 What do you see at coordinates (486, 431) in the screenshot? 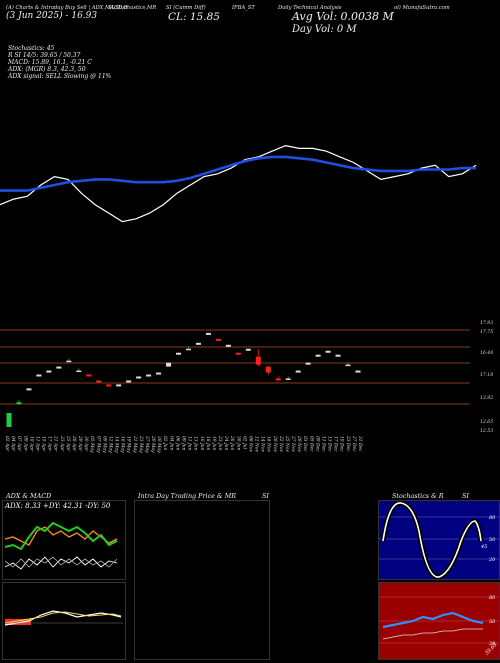
I see `price-tick: 12.53` at bounding box center [486, 431].